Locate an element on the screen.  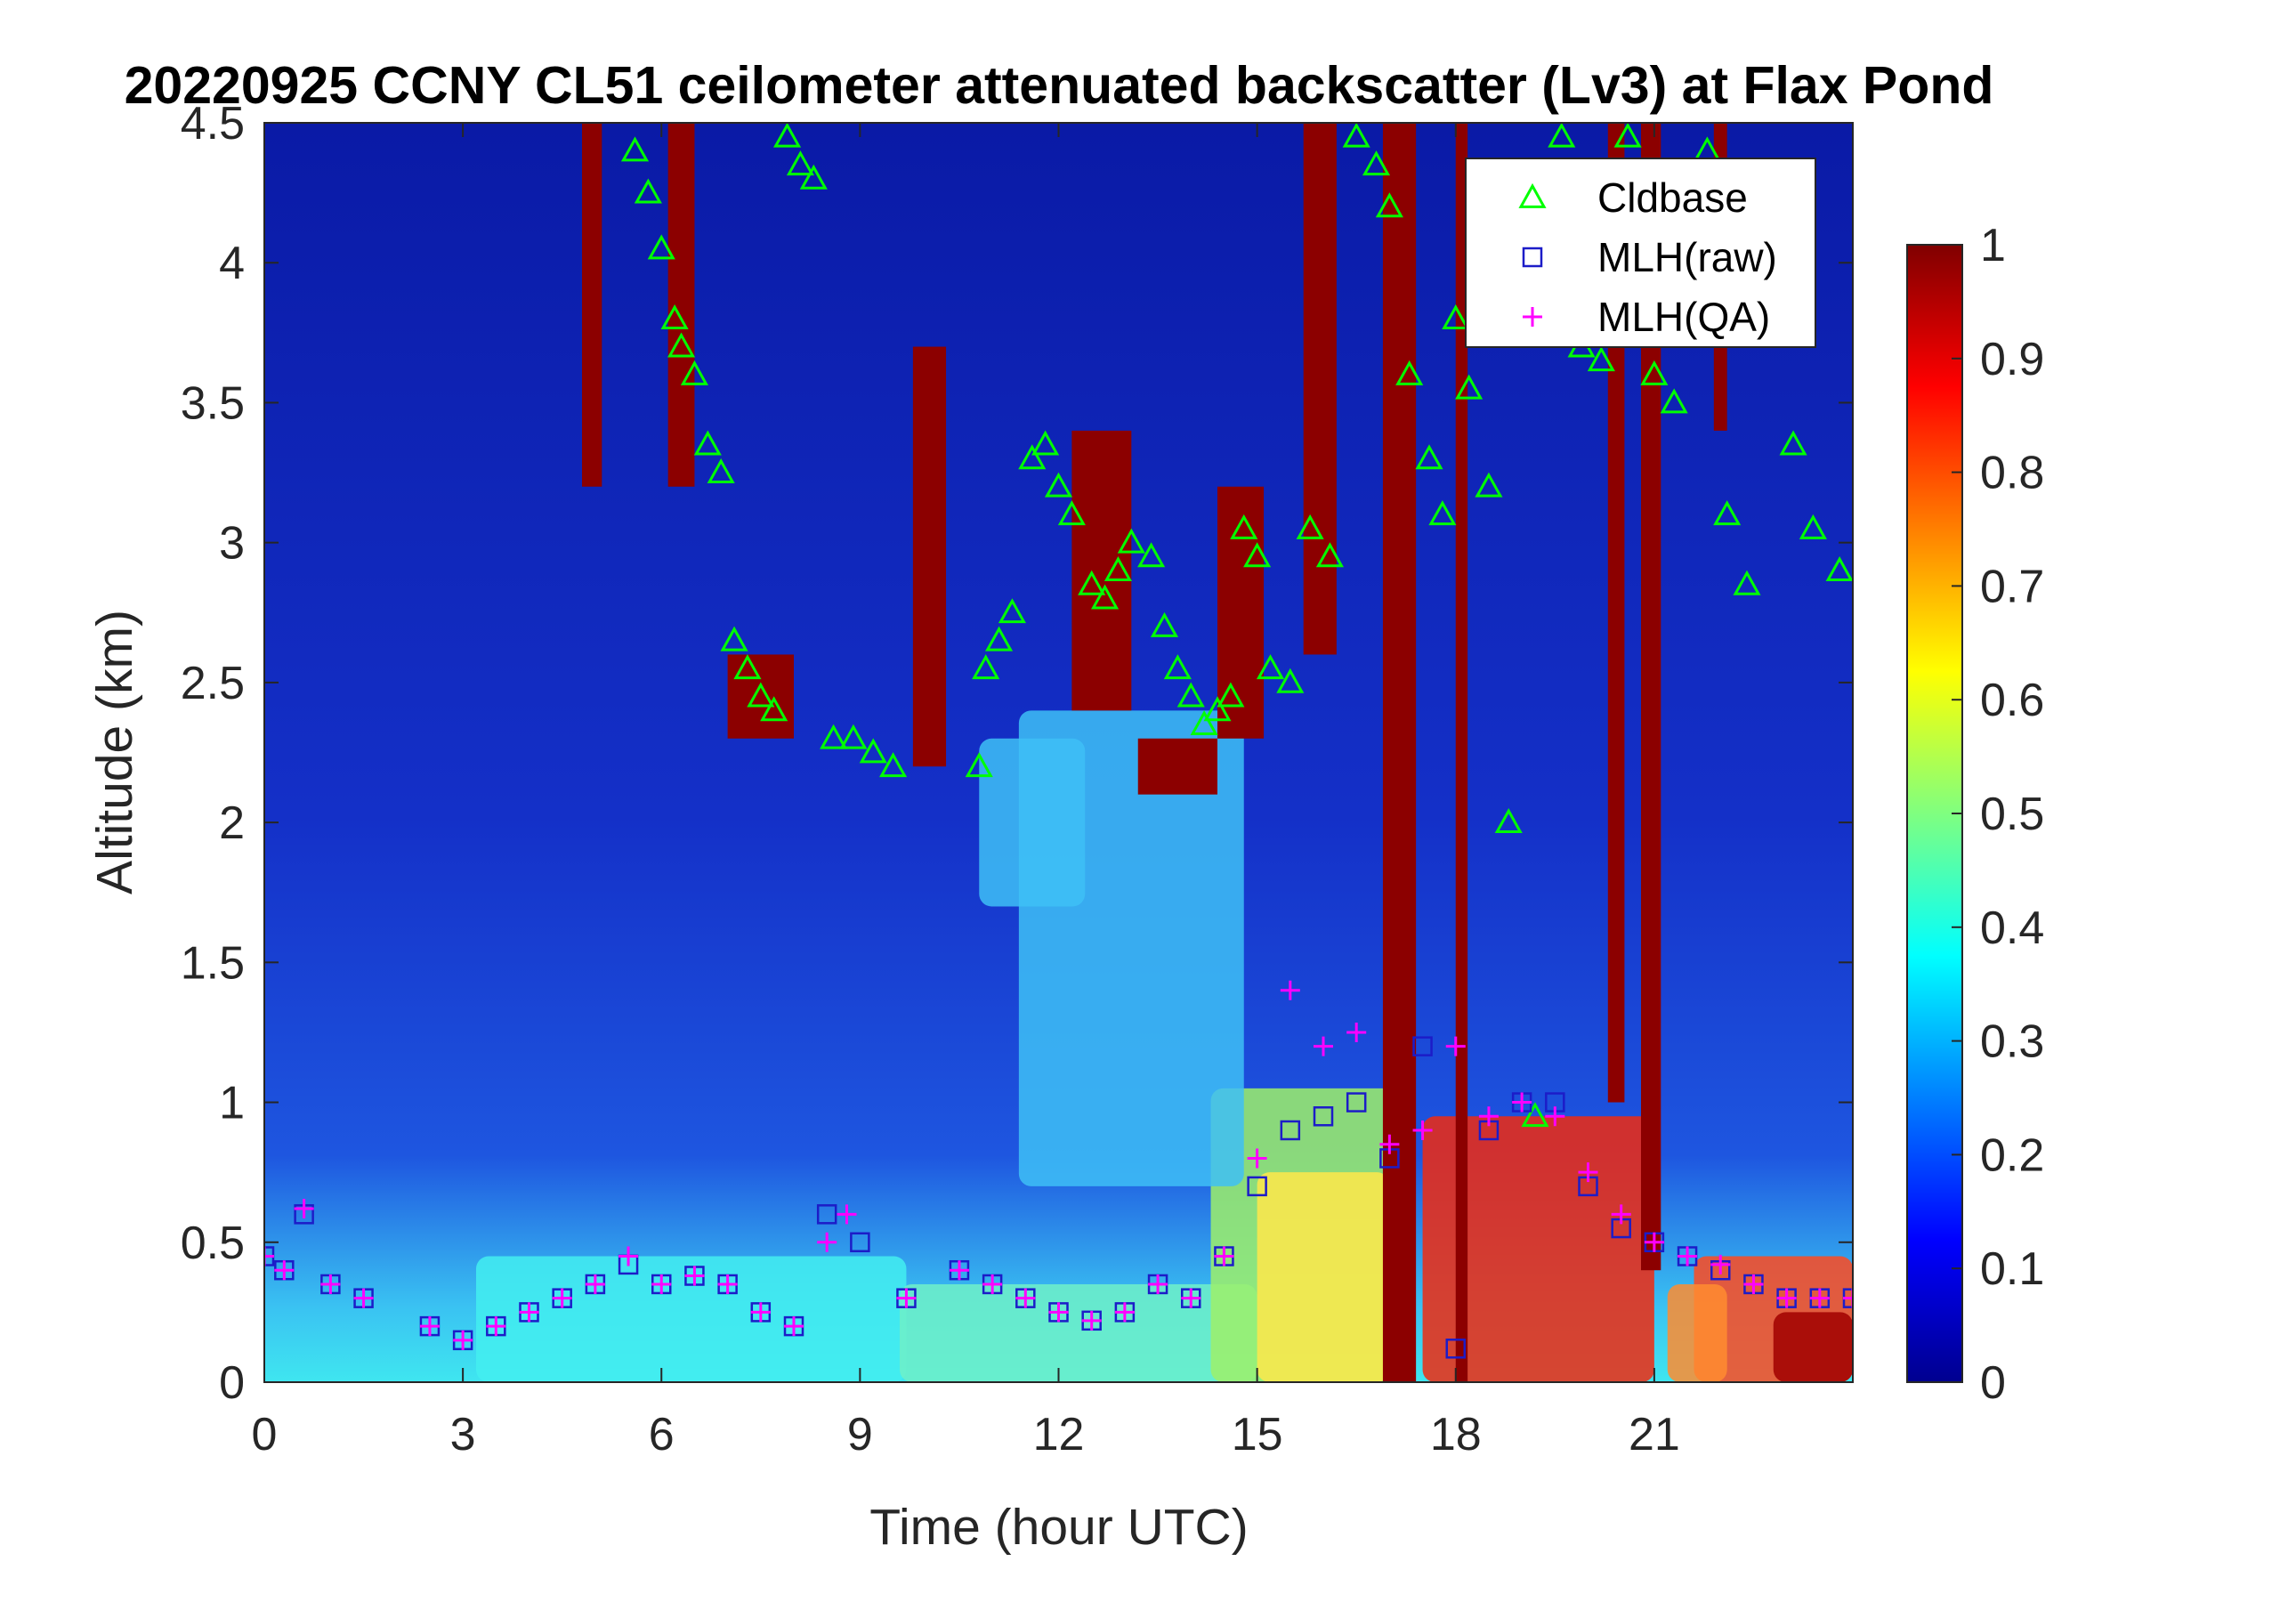
y-tick-label: 0.5 is located at coordinates (213, 1243).